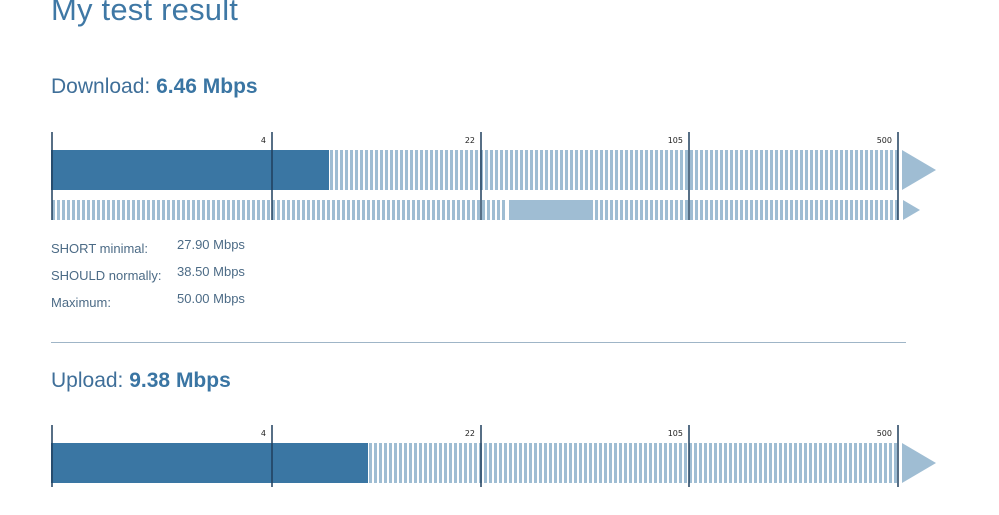  Describe the element at coordinates (550, 210) in the screenshot. I see `reference-band` at that location.